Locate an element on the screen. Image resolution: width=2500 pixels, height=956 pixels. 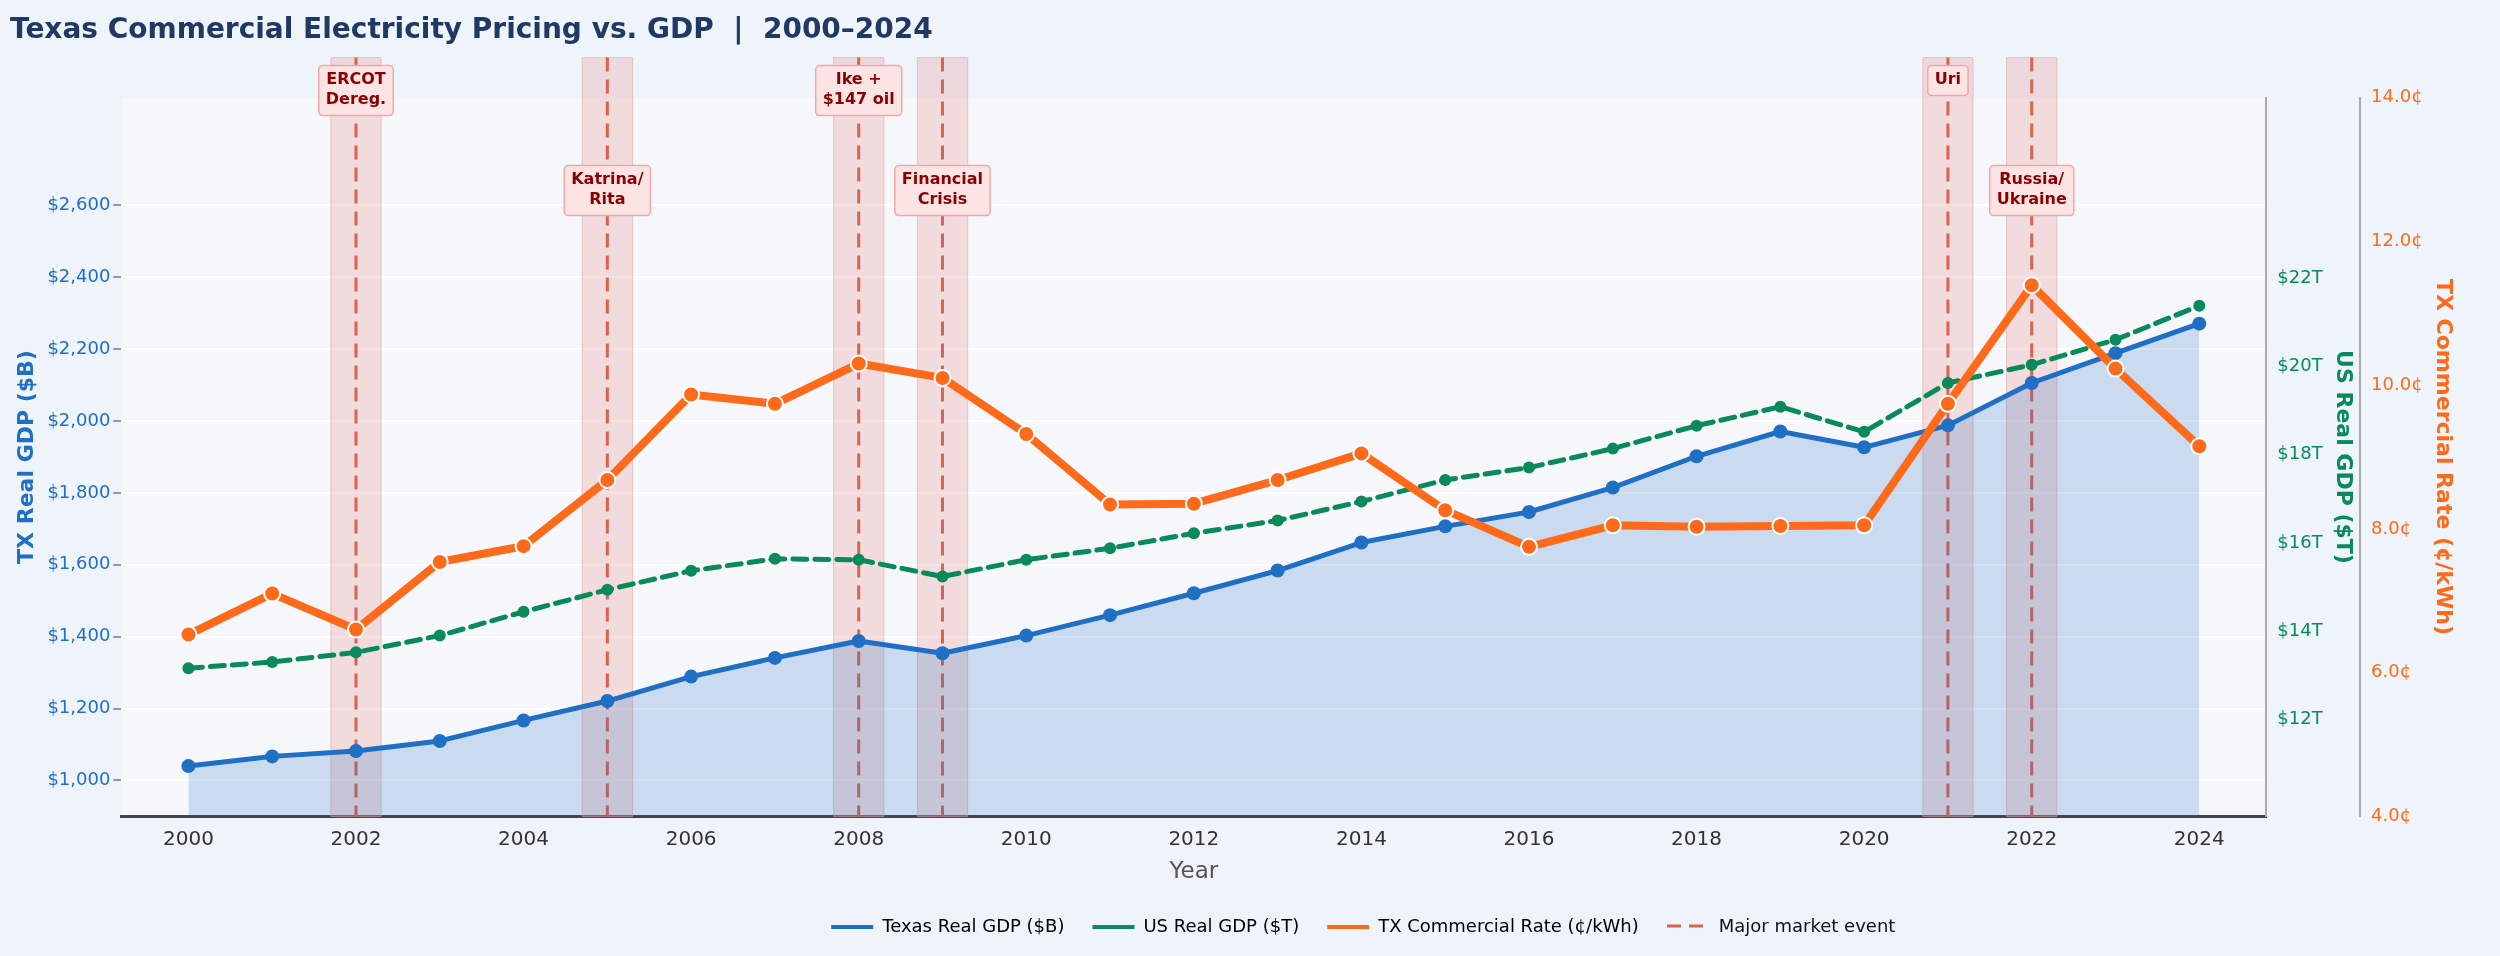
ref-line-label: Financial Crisis is located at coordinates (942, 188).